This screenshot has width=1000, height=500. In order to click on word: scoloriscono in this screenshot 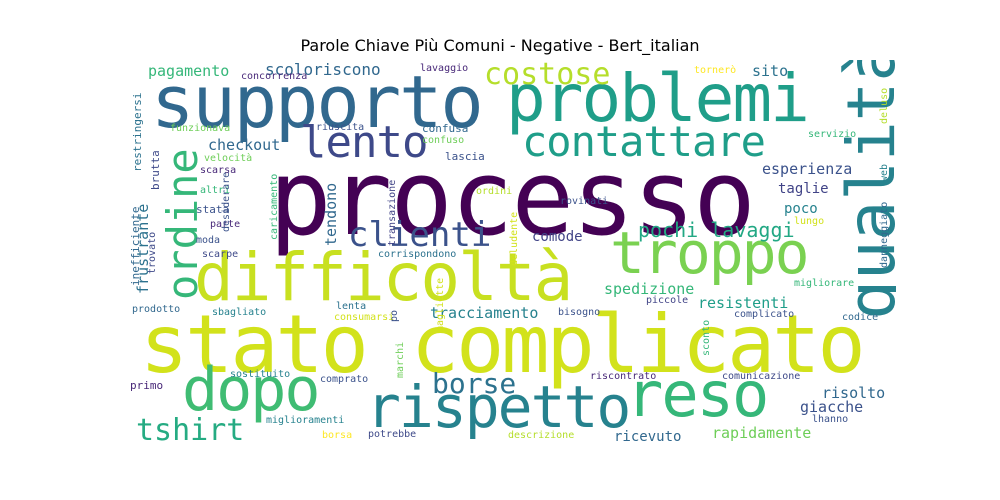, I will do `click(323, 69)`.